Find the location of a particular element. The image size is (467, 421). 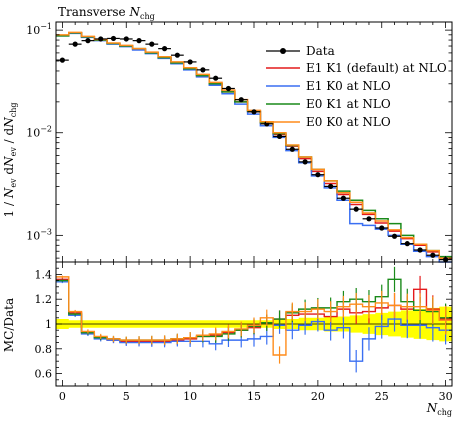

legend-e1k0-label: E1 K0 at NLO is located at coordinates (348, 86).